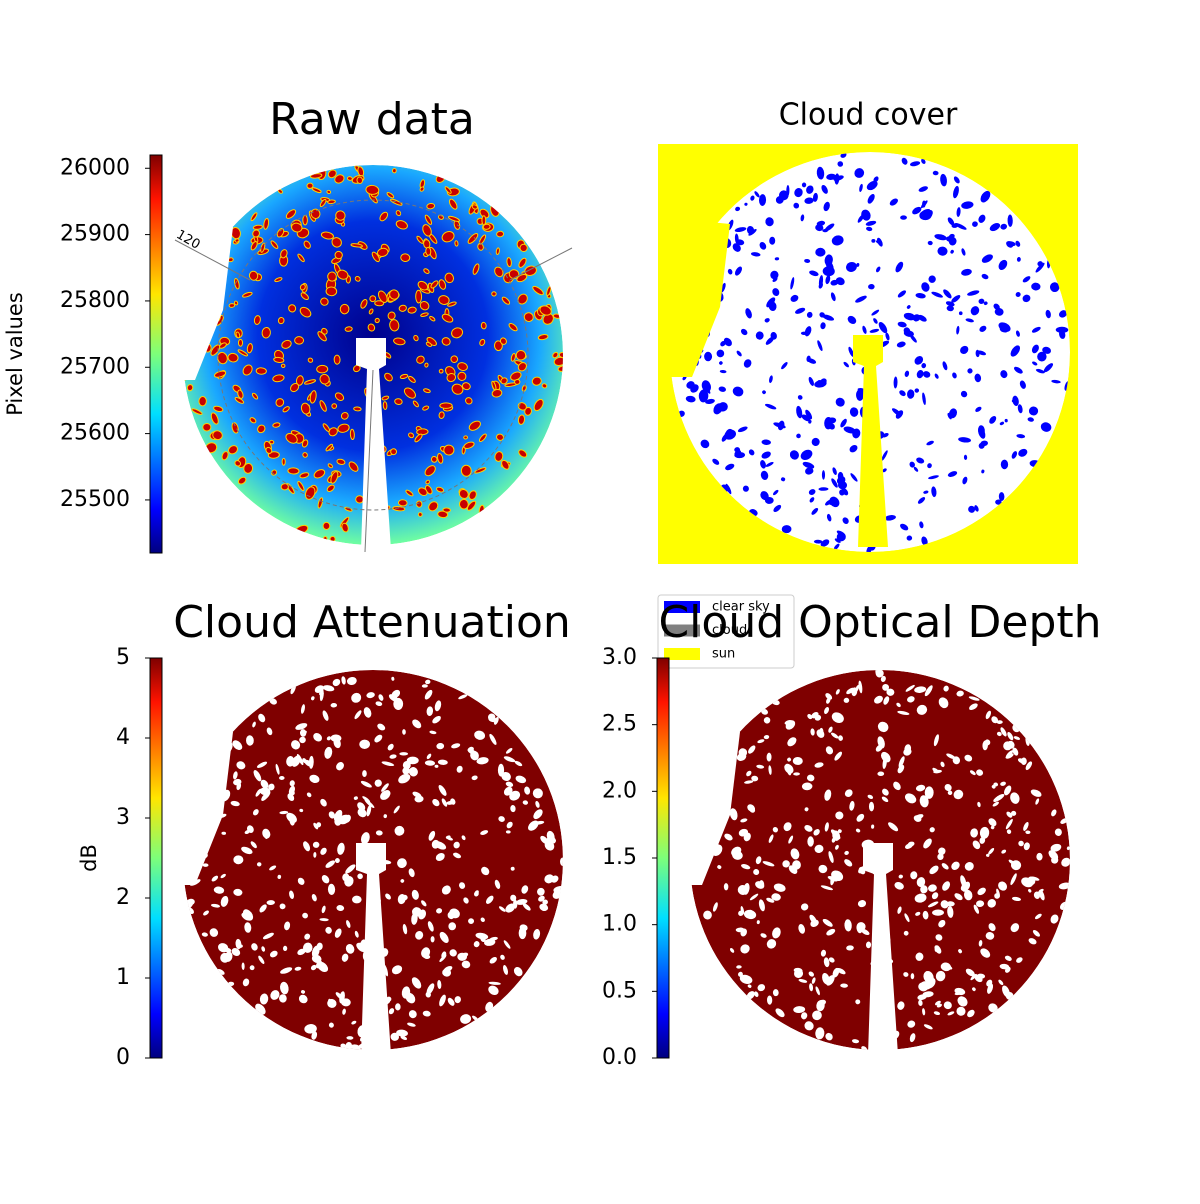 The height and width of the screenshot is (1204, 1200). What do you see at coordinates (373, 949) in the screenshot?
I see `shadow-band` at bounding box center [373, 949].